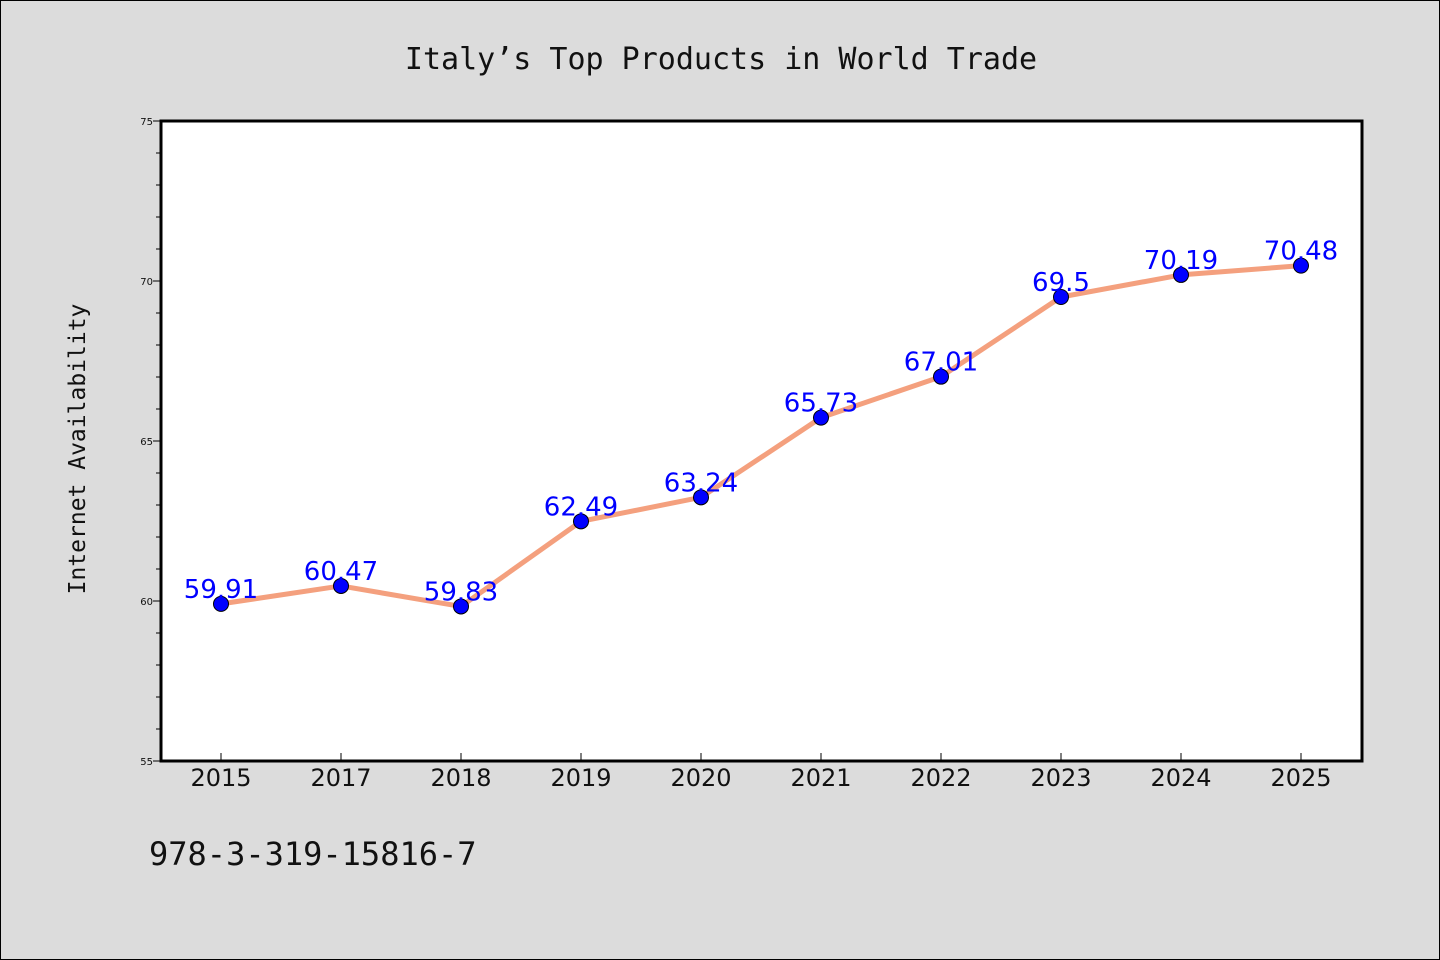  What do you see at coordinates (1181, 261) in the screenshot?
I see `data-label: 70.19` at bounding box center [1181, 261].